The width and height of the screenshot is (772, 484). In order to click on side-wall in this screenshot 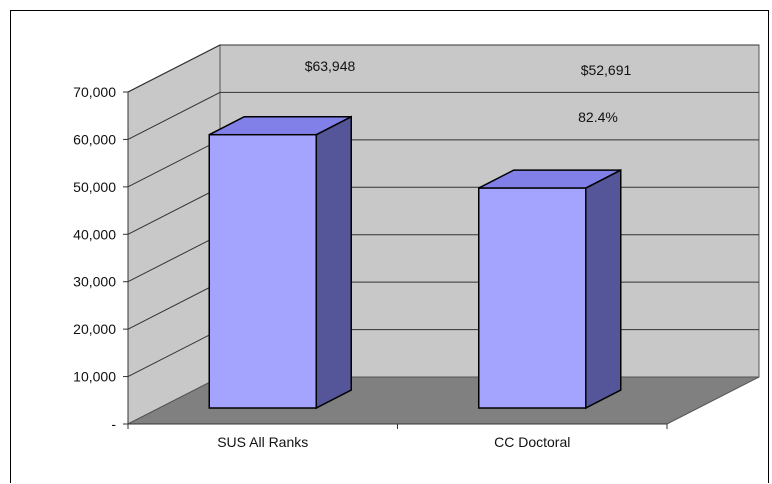, I will do `click(174, 234)`.